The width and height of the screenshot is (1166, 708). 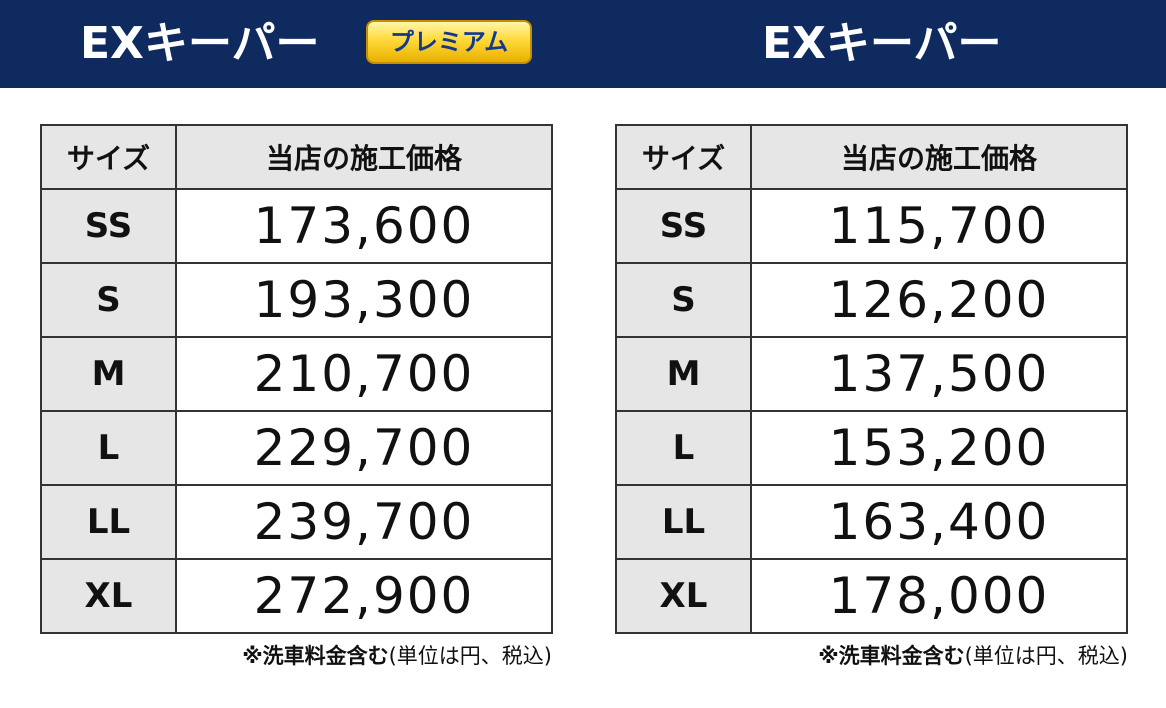 What do you see at coordinates (882, 43) in the screenshot?
I see `ex-keeper-title: EXキーパー` at bounding box center [882, 43].